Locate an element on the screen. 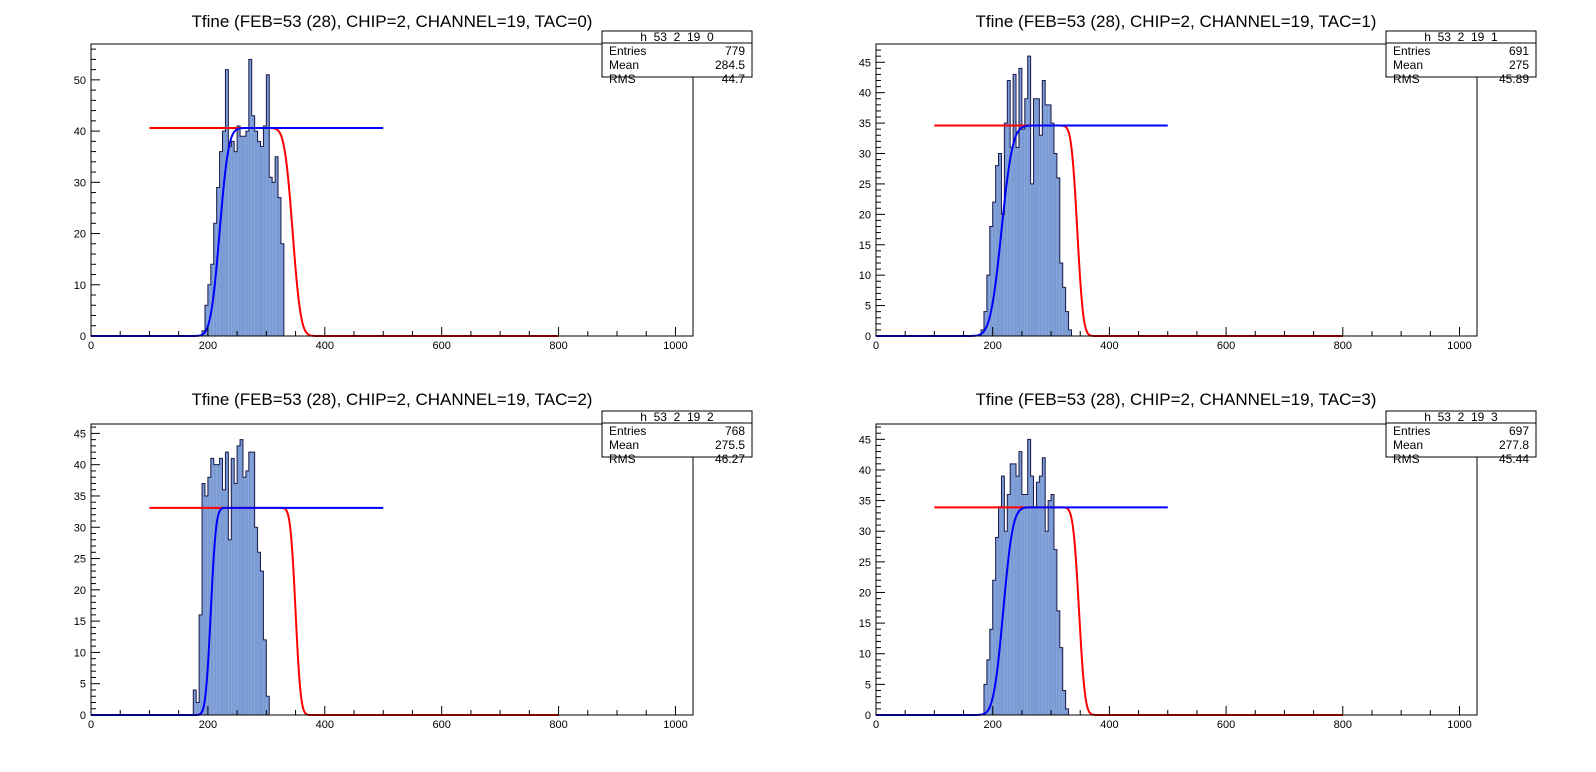 The image size is (1596, 772). y-tick-label: 10 is located at coordinates (865, 655).